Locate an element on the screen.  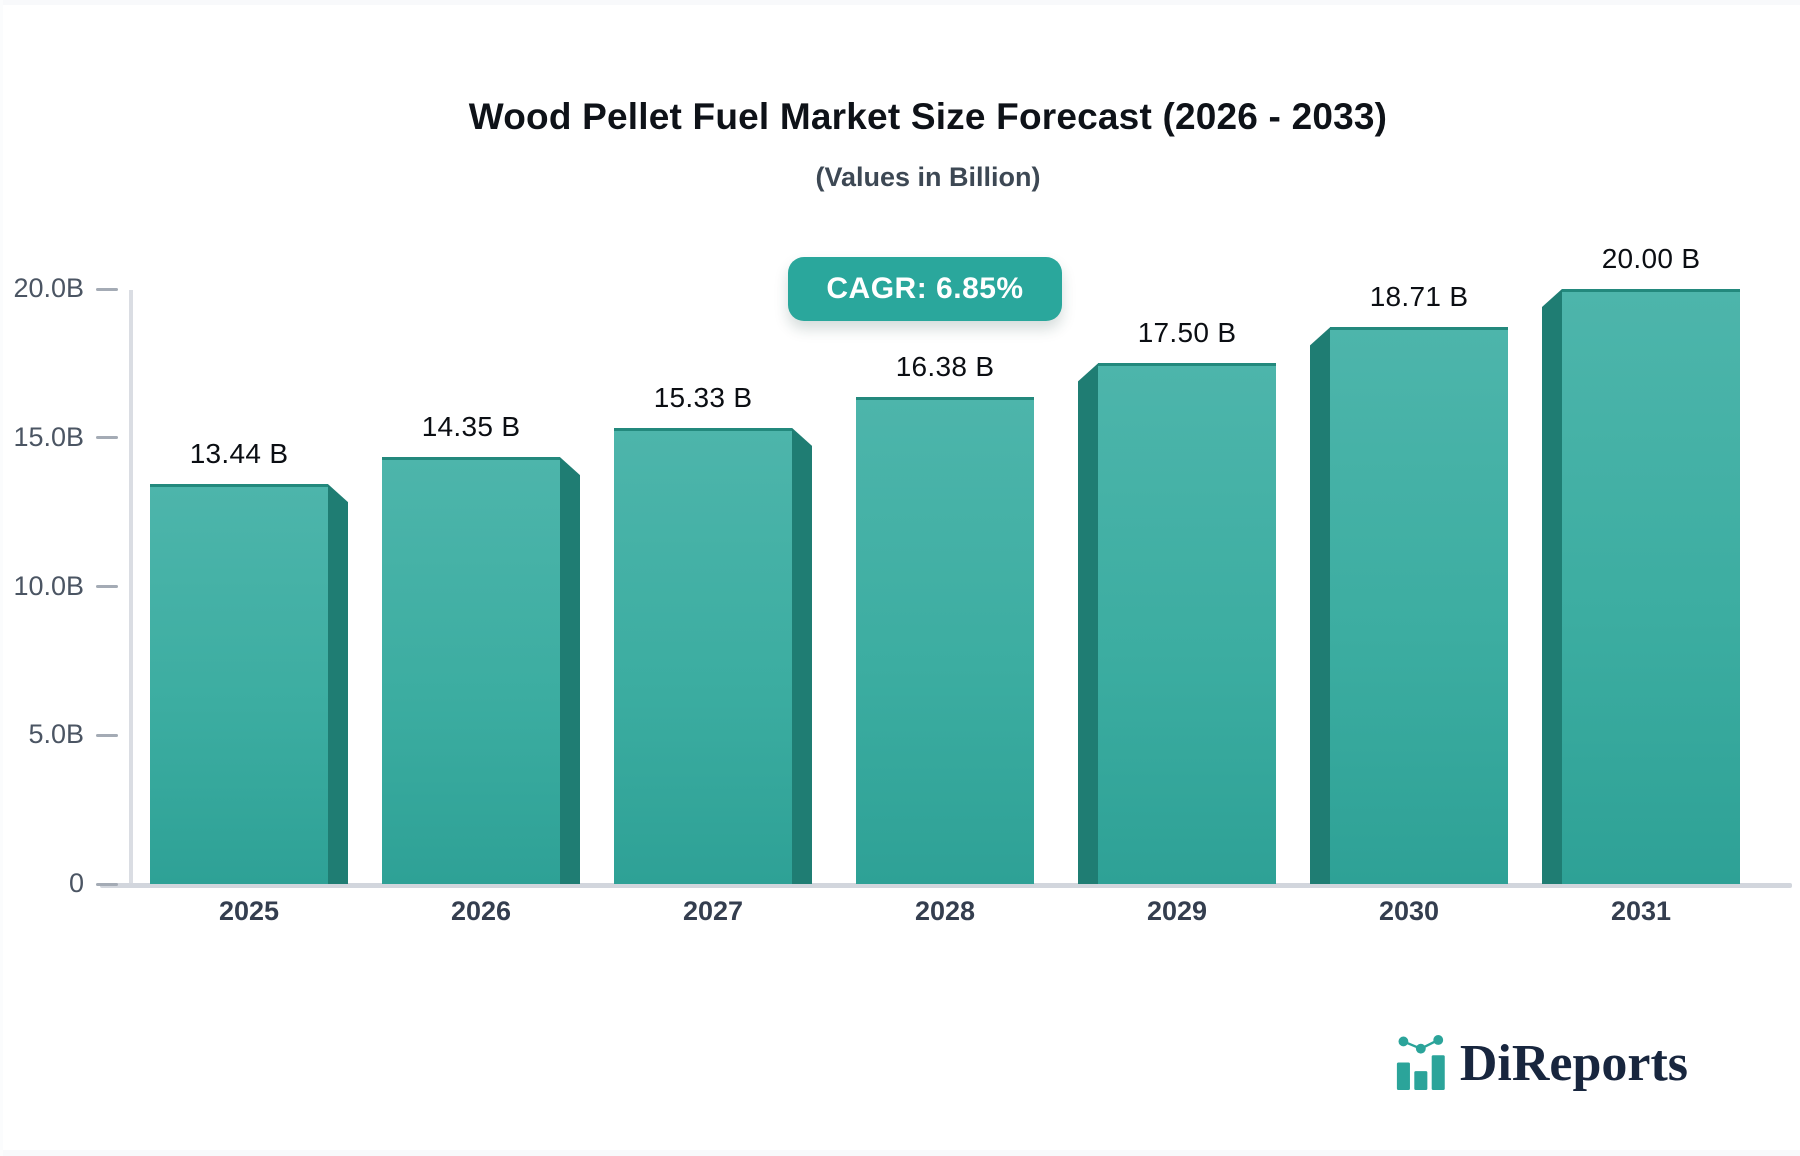
bar-group-2026 is located at coordinates (481, 670).